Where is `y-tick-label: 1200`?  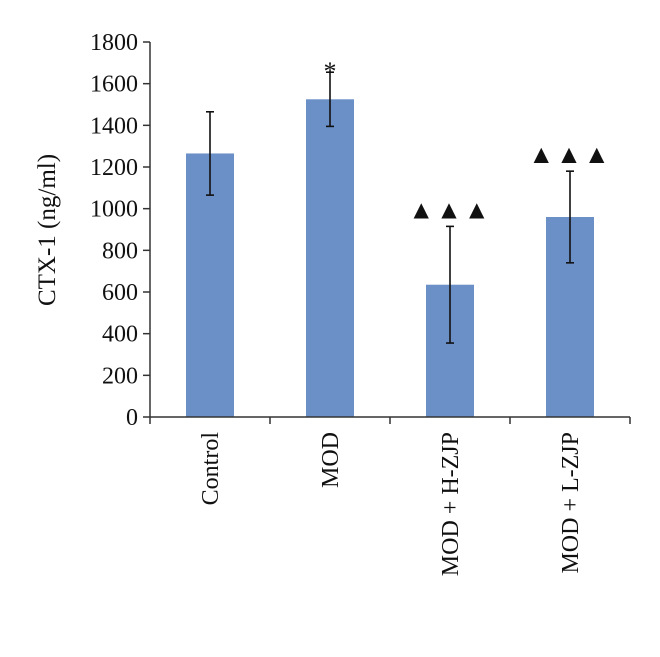 y-tick-label: 1200 is located at coordinates (114, 168).